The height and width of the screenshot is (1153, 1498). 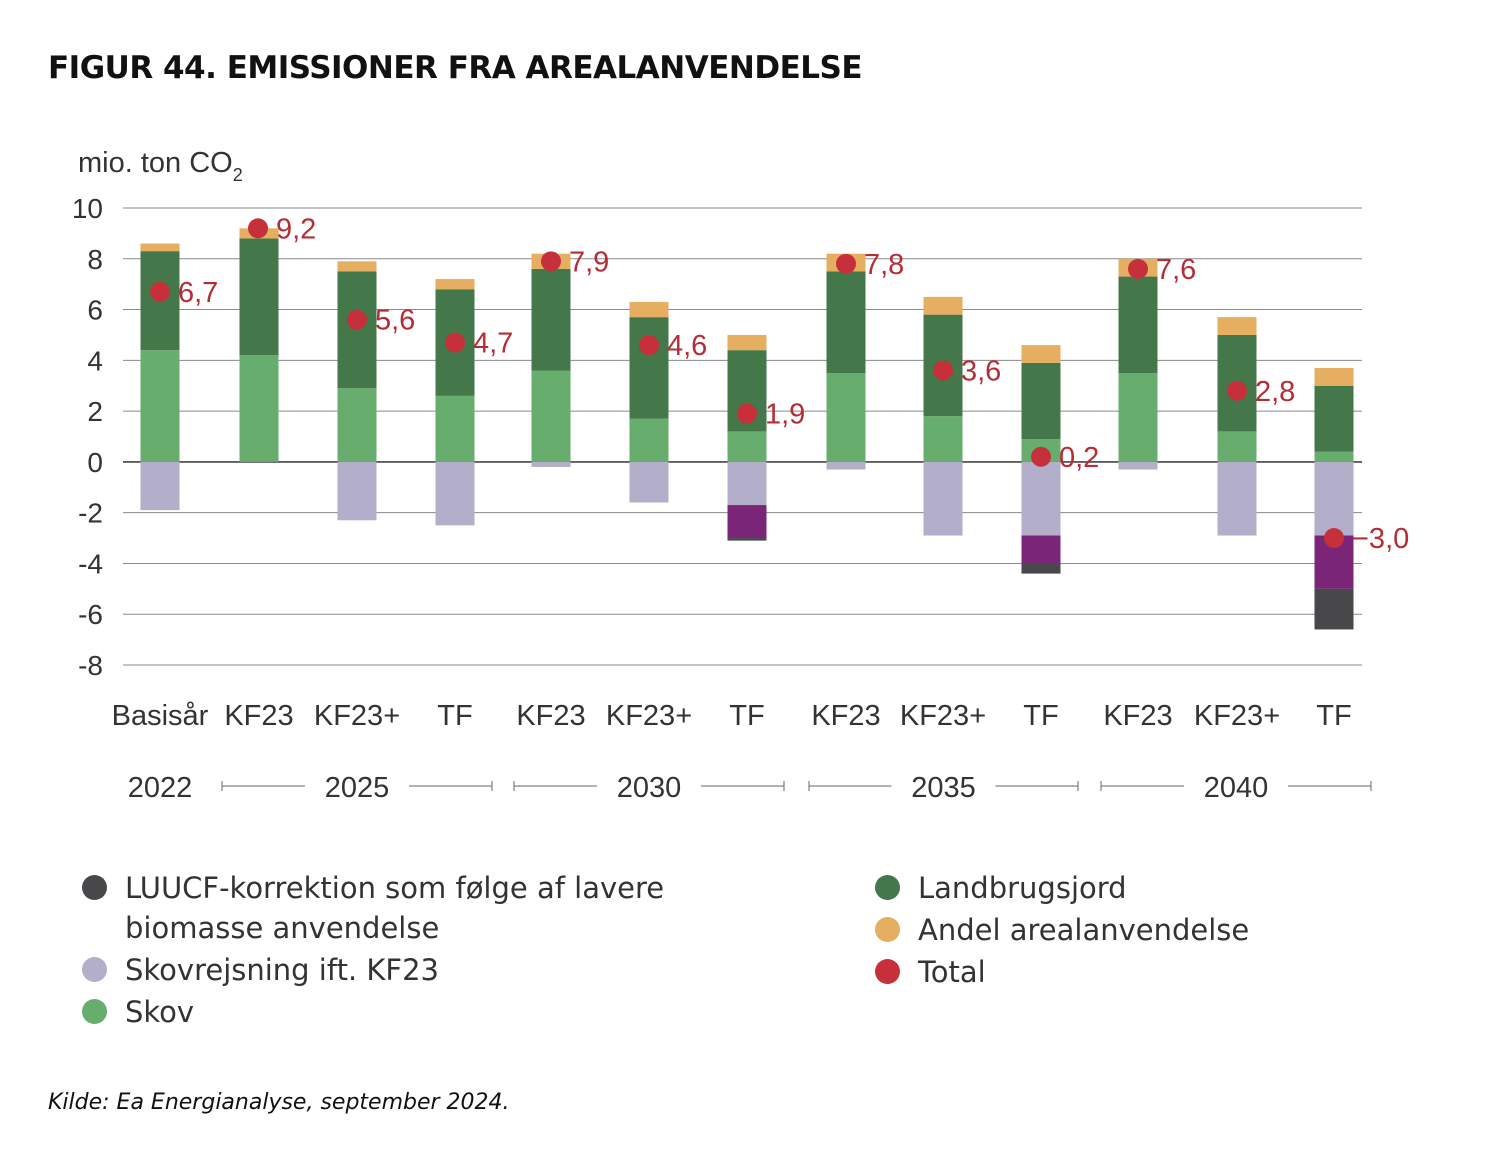 I want to click on total-label: 7,6, so click(x=1176, y=270).